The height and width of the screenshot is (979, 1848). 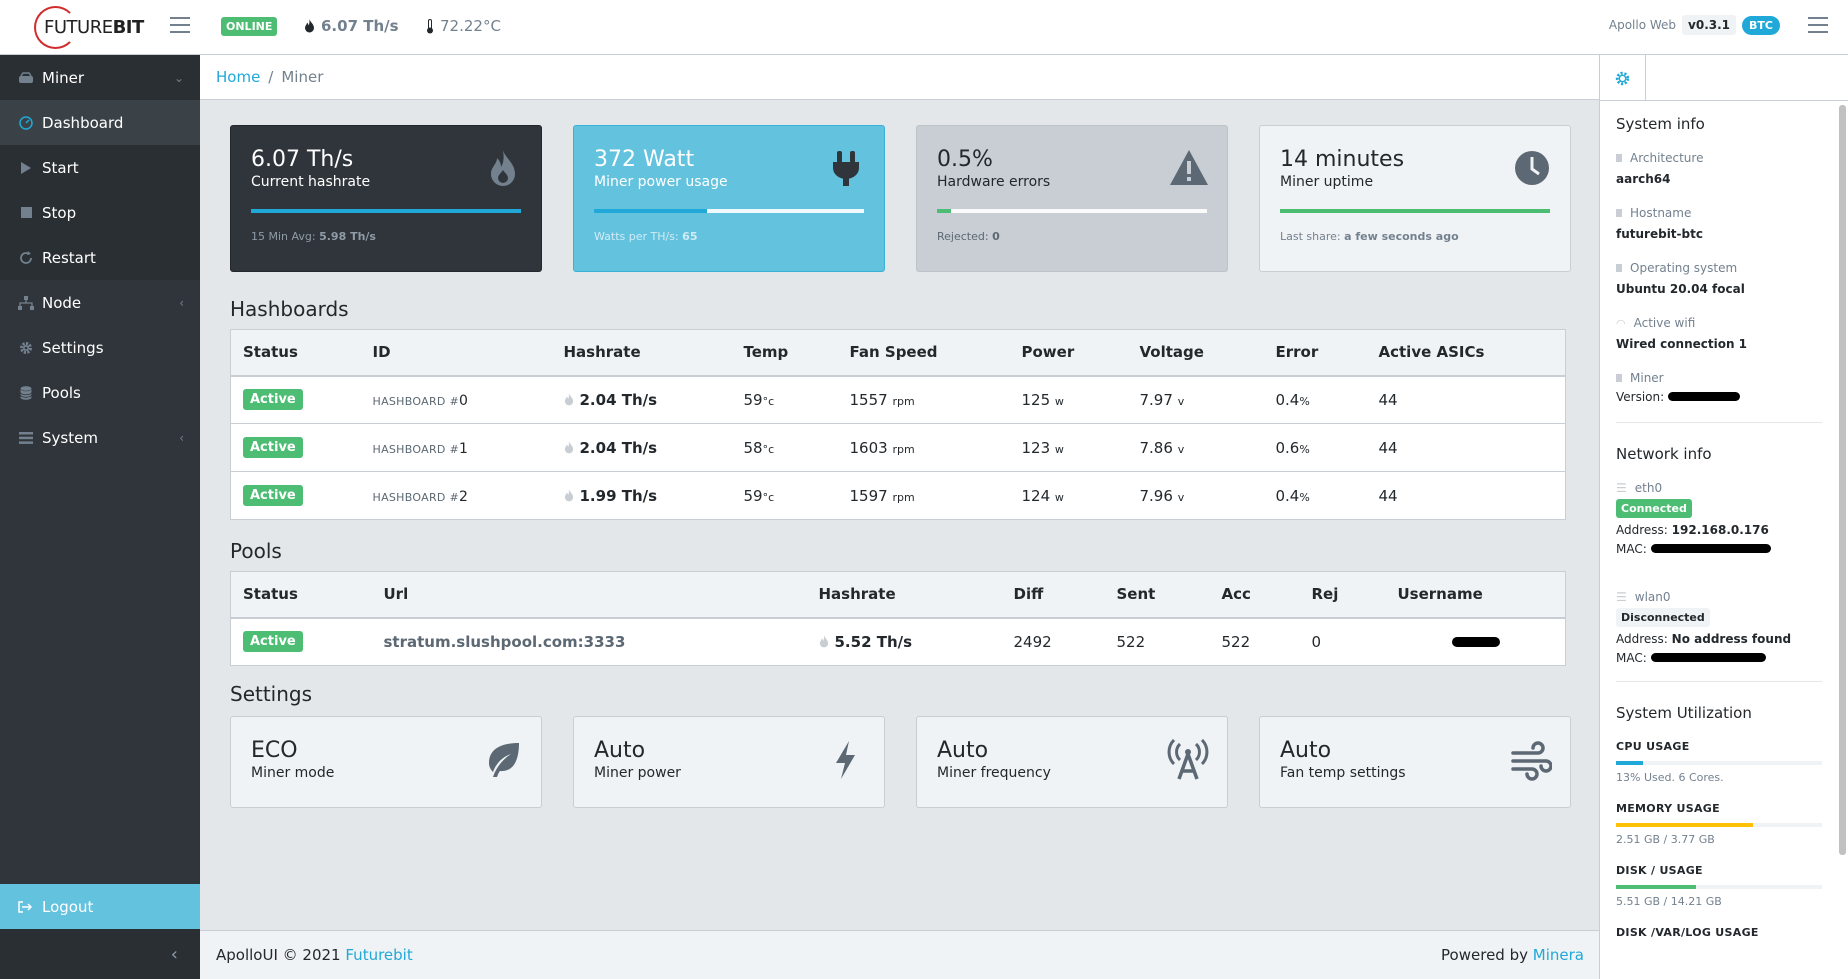 What do you see at coordinates (1818, 25) in the screenshot?
I see `aside-toggle-button` at bounding box center [1818, 25].